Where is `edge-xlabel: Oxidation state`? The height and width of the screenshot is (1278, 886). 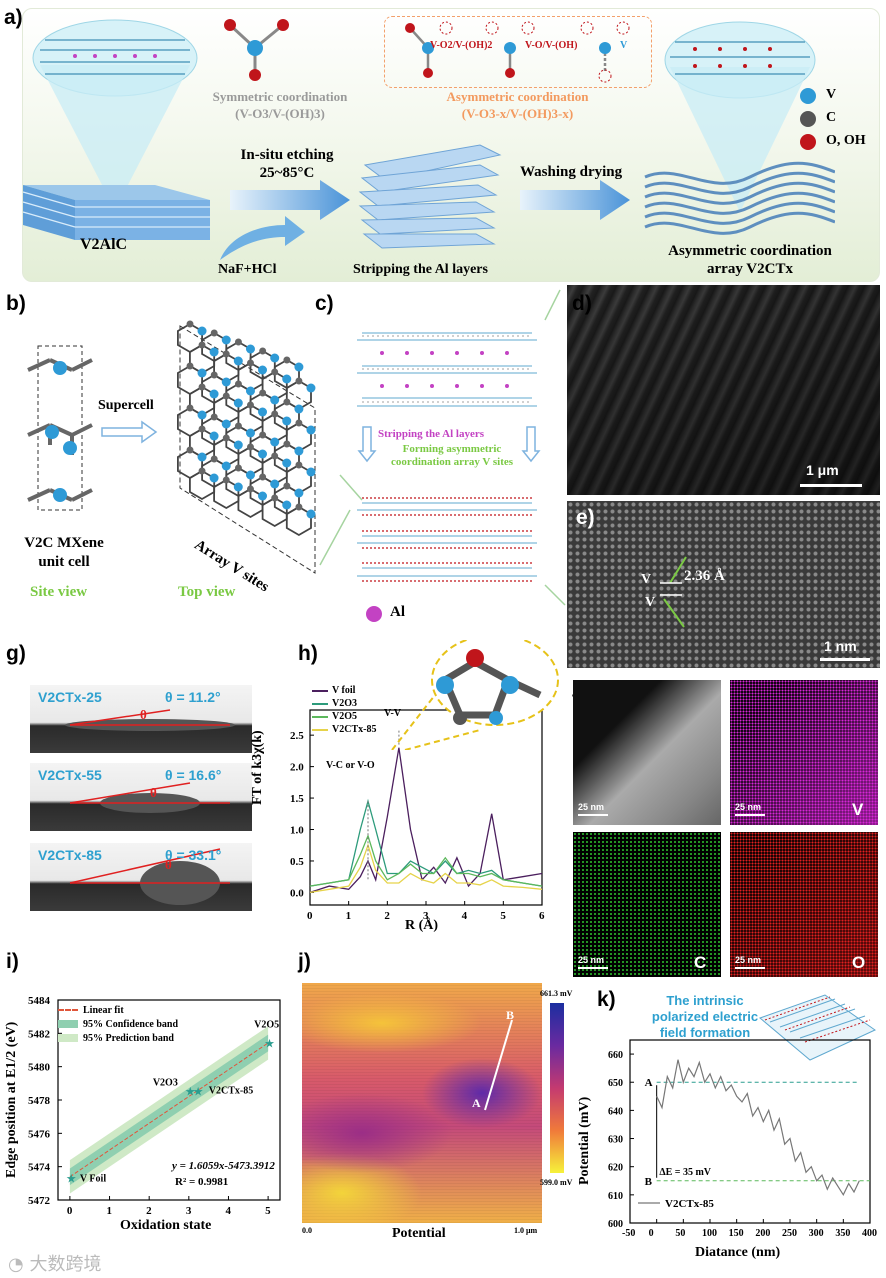 edge-xlabel: Oxidation state is located at coordinates (166, 1225).